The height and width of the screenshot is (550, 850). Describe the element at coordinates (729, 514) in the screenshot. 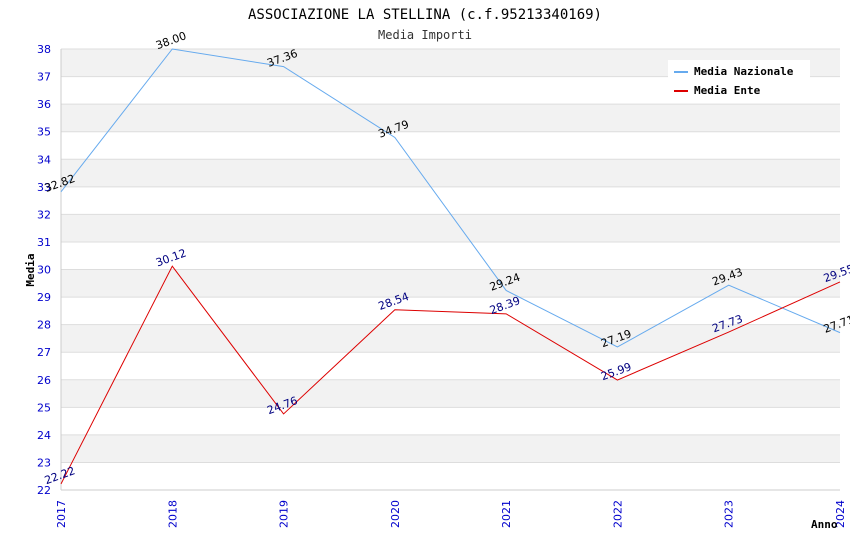

I see `x-tick-label: 2023` at that location.